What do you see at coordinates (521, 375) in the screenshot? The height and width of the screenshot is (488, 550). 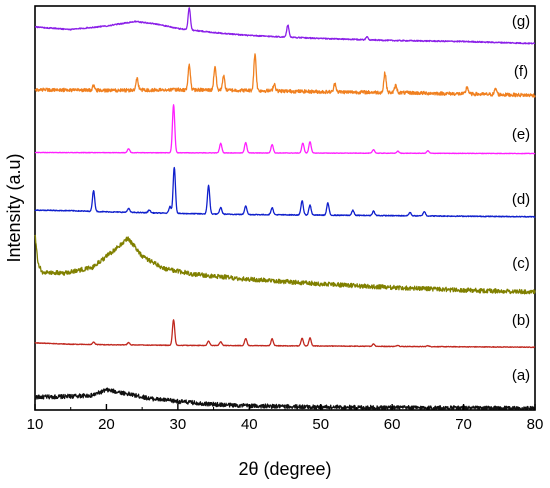 I see `series-label-a: (a)` at bounding box center [521, 375].